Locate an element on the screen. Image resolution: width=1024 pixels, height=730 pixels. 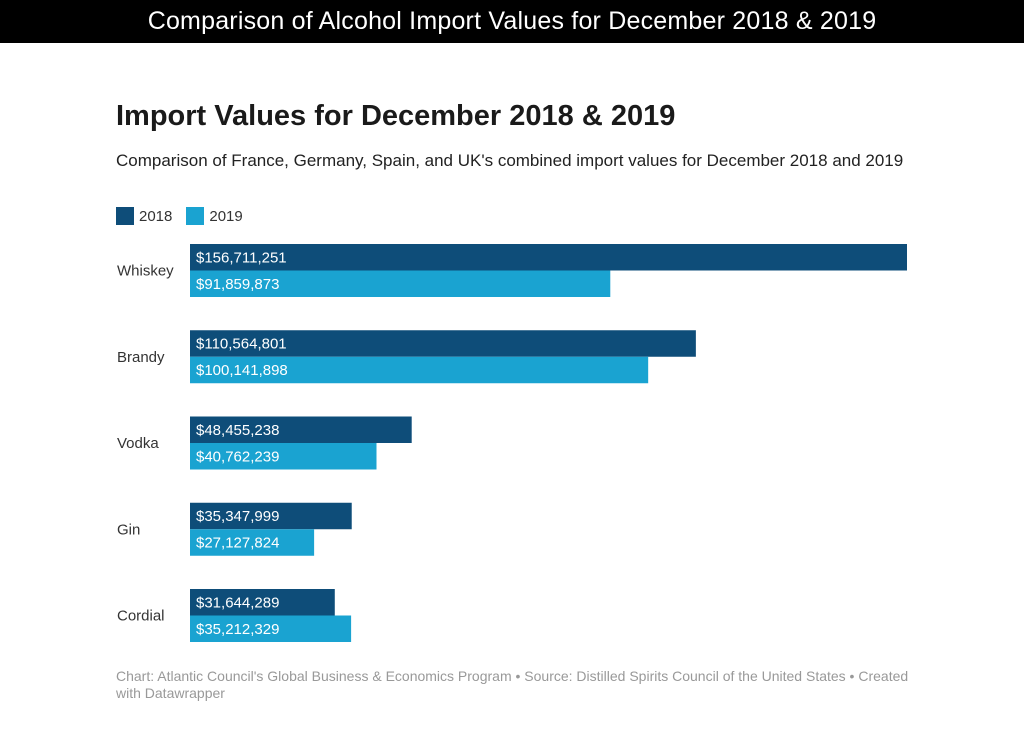
legend-label-2019: 2019 is located at coordinates (226, 216).